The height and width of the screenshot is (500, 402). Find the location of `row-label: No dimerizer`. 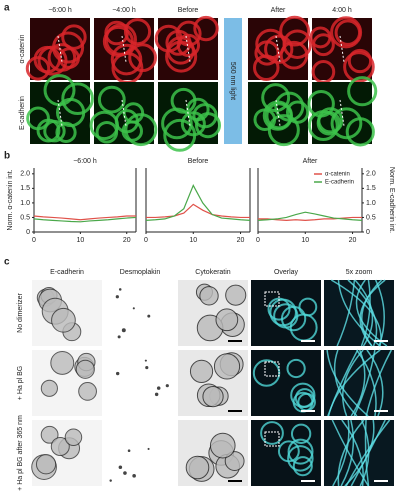

row-label: No dimerizer is located at coordinates (20, 312).